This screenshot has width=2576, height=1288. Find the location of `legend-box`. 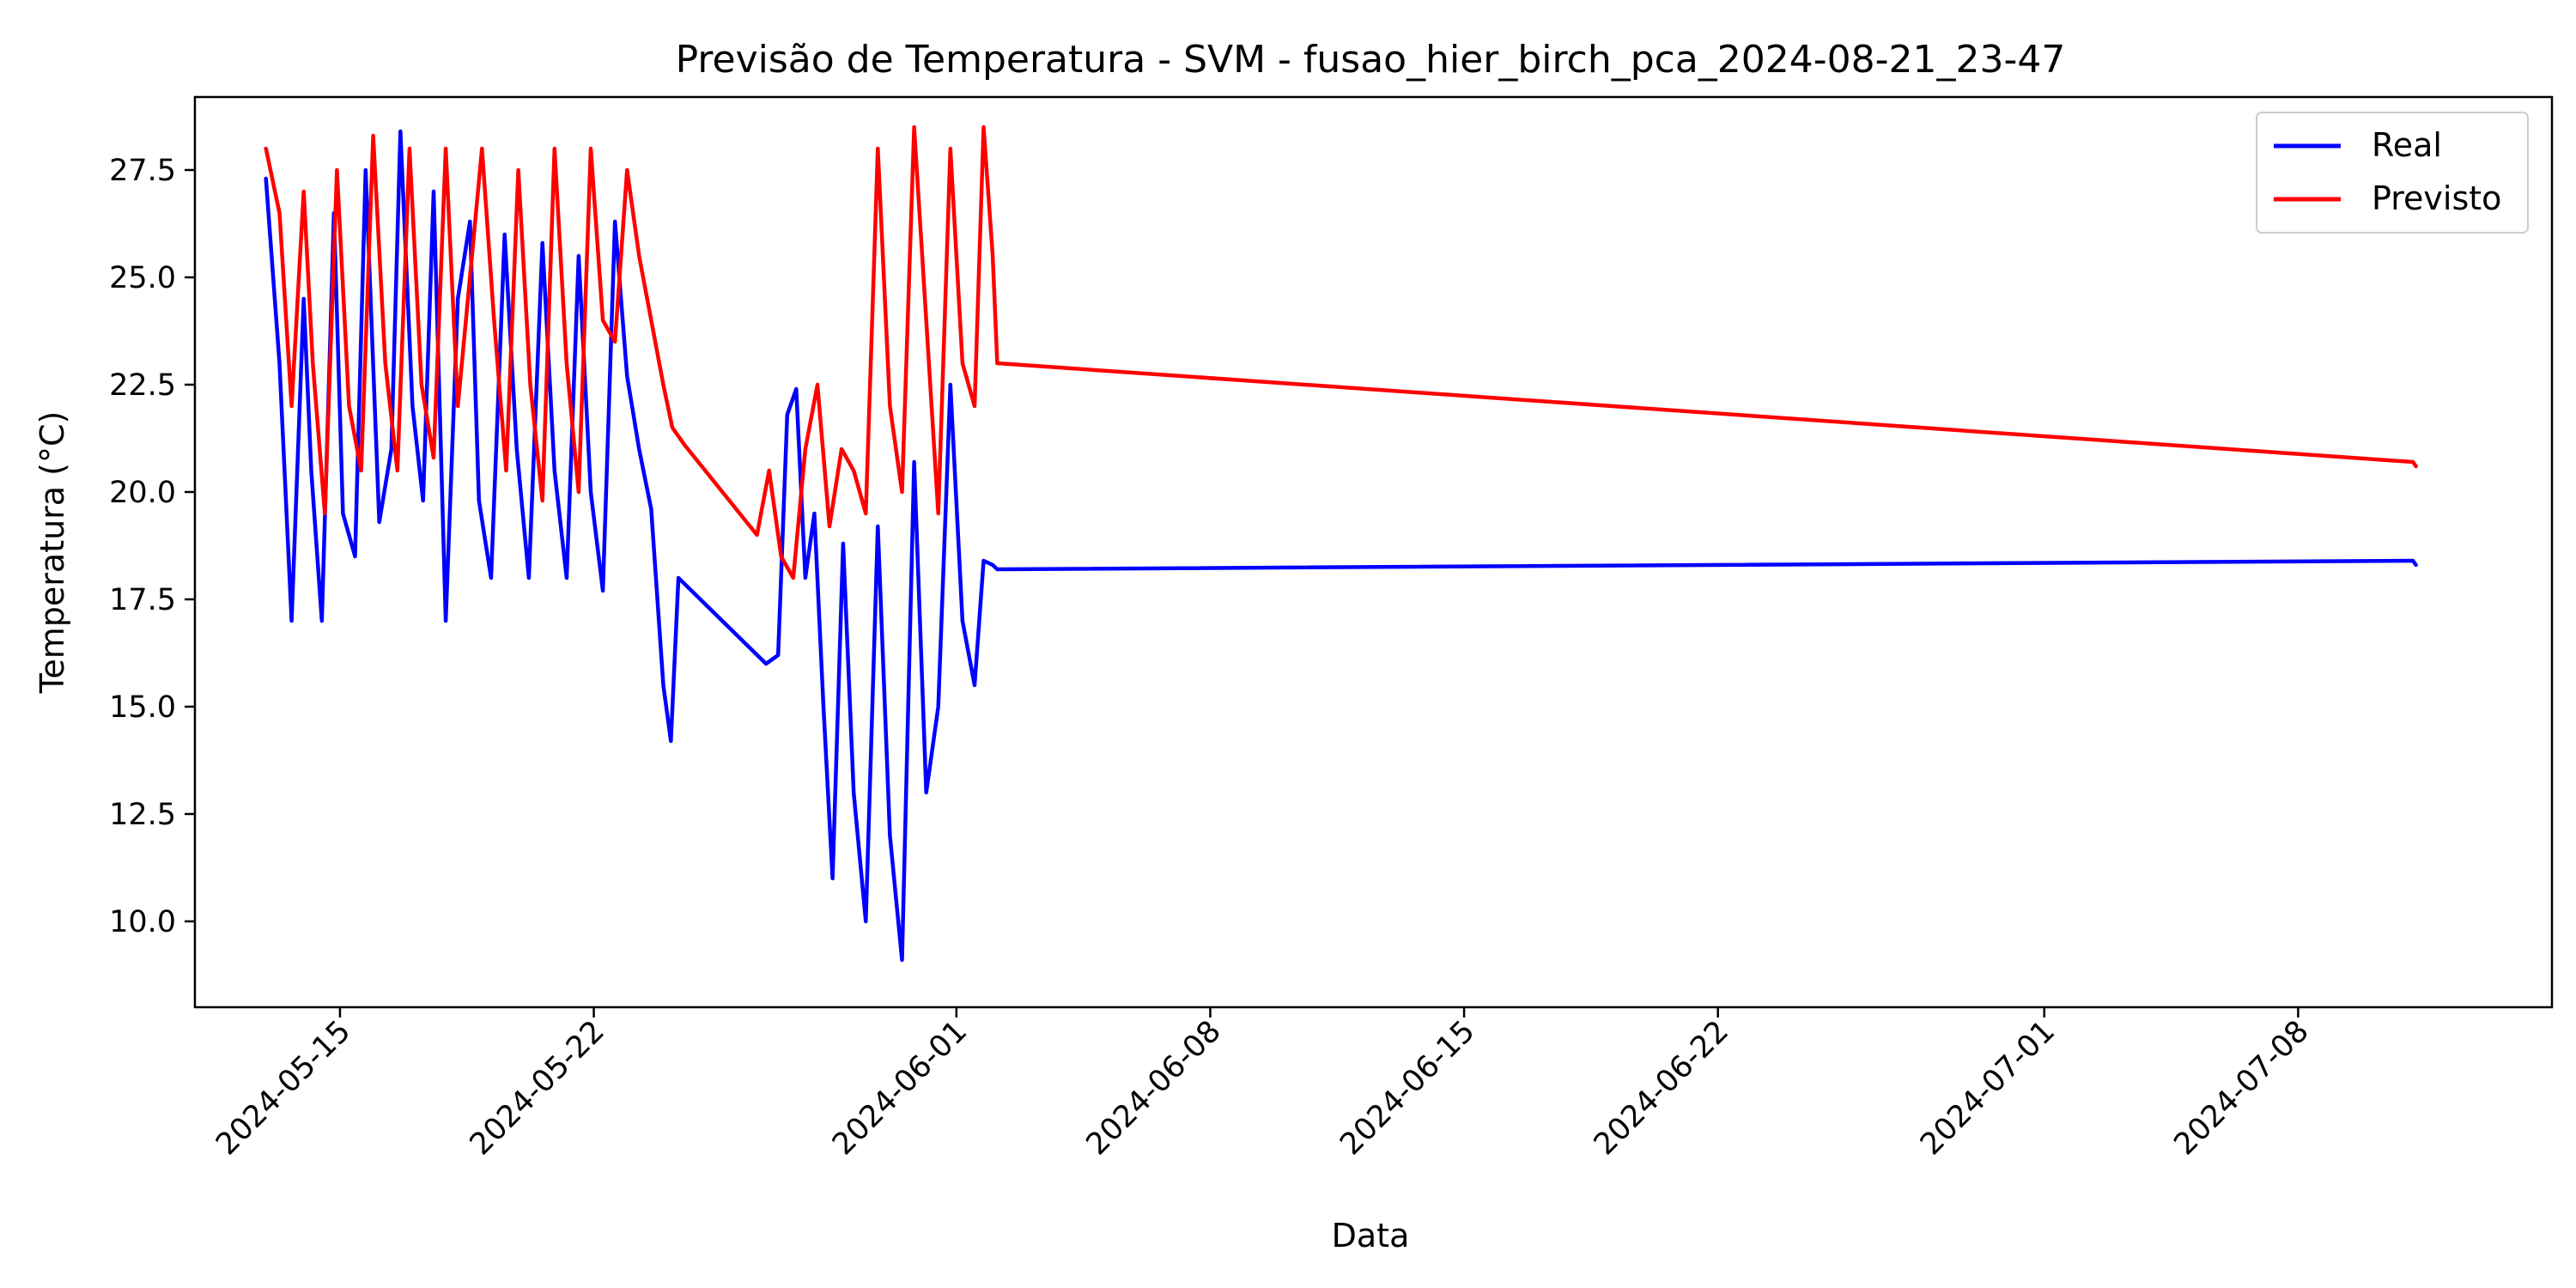

legend-box is located at coordinates (2392, 173).